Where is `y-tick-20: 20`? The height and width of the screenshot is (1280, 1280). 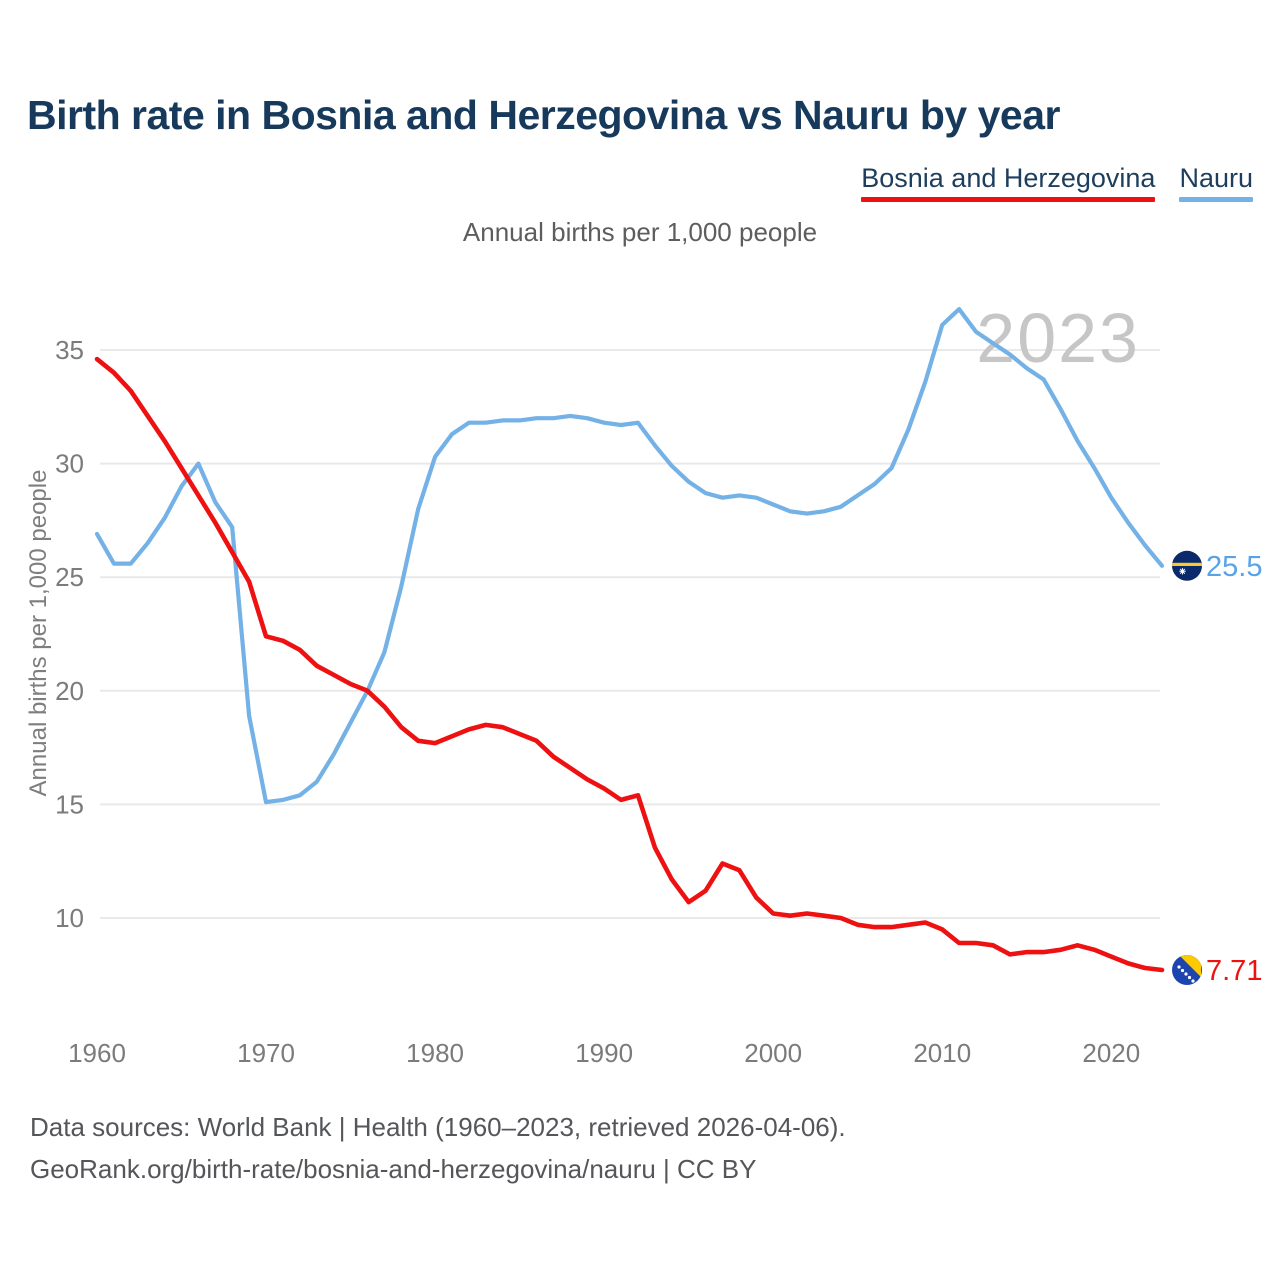 y-tick-20: 20 is located at coordinates (69, 691).